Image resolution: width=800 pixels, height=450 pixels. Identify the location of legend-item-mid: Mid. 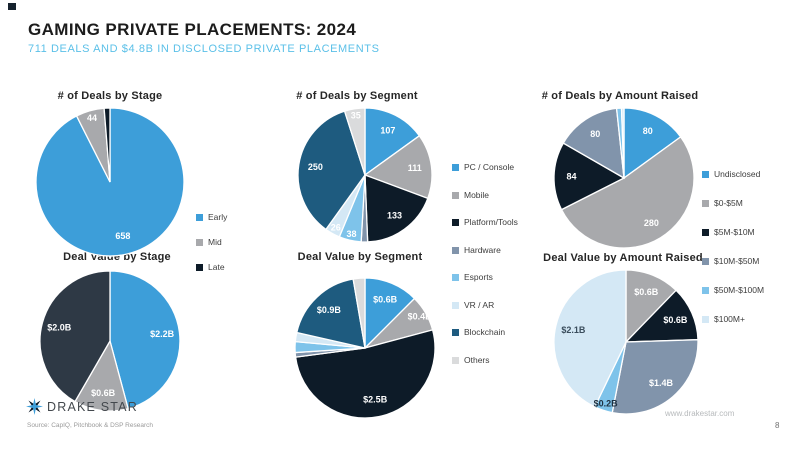
(211, 242).